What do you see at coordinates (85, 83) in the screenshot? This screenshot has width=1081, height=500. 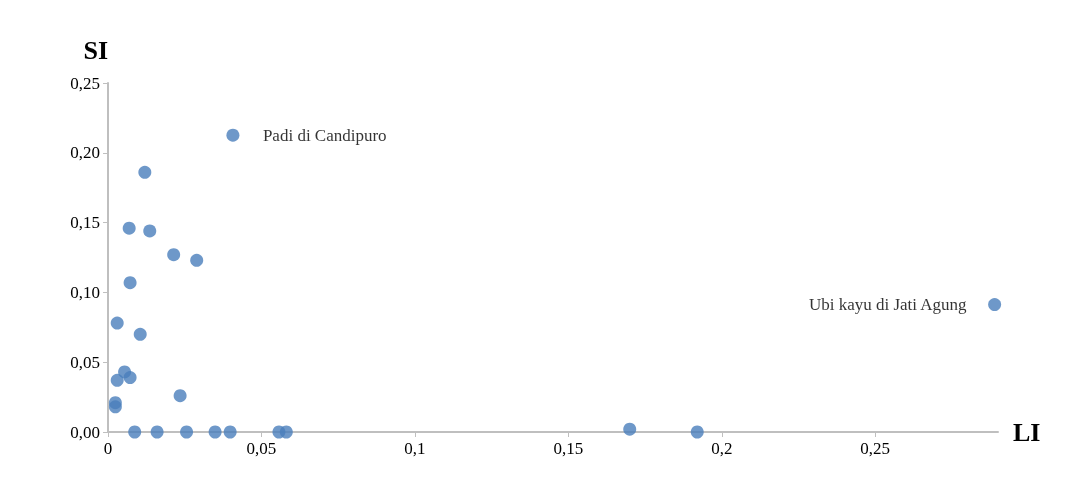 I see `y-tick-label: 0,25` at bounding box center [85, 83].